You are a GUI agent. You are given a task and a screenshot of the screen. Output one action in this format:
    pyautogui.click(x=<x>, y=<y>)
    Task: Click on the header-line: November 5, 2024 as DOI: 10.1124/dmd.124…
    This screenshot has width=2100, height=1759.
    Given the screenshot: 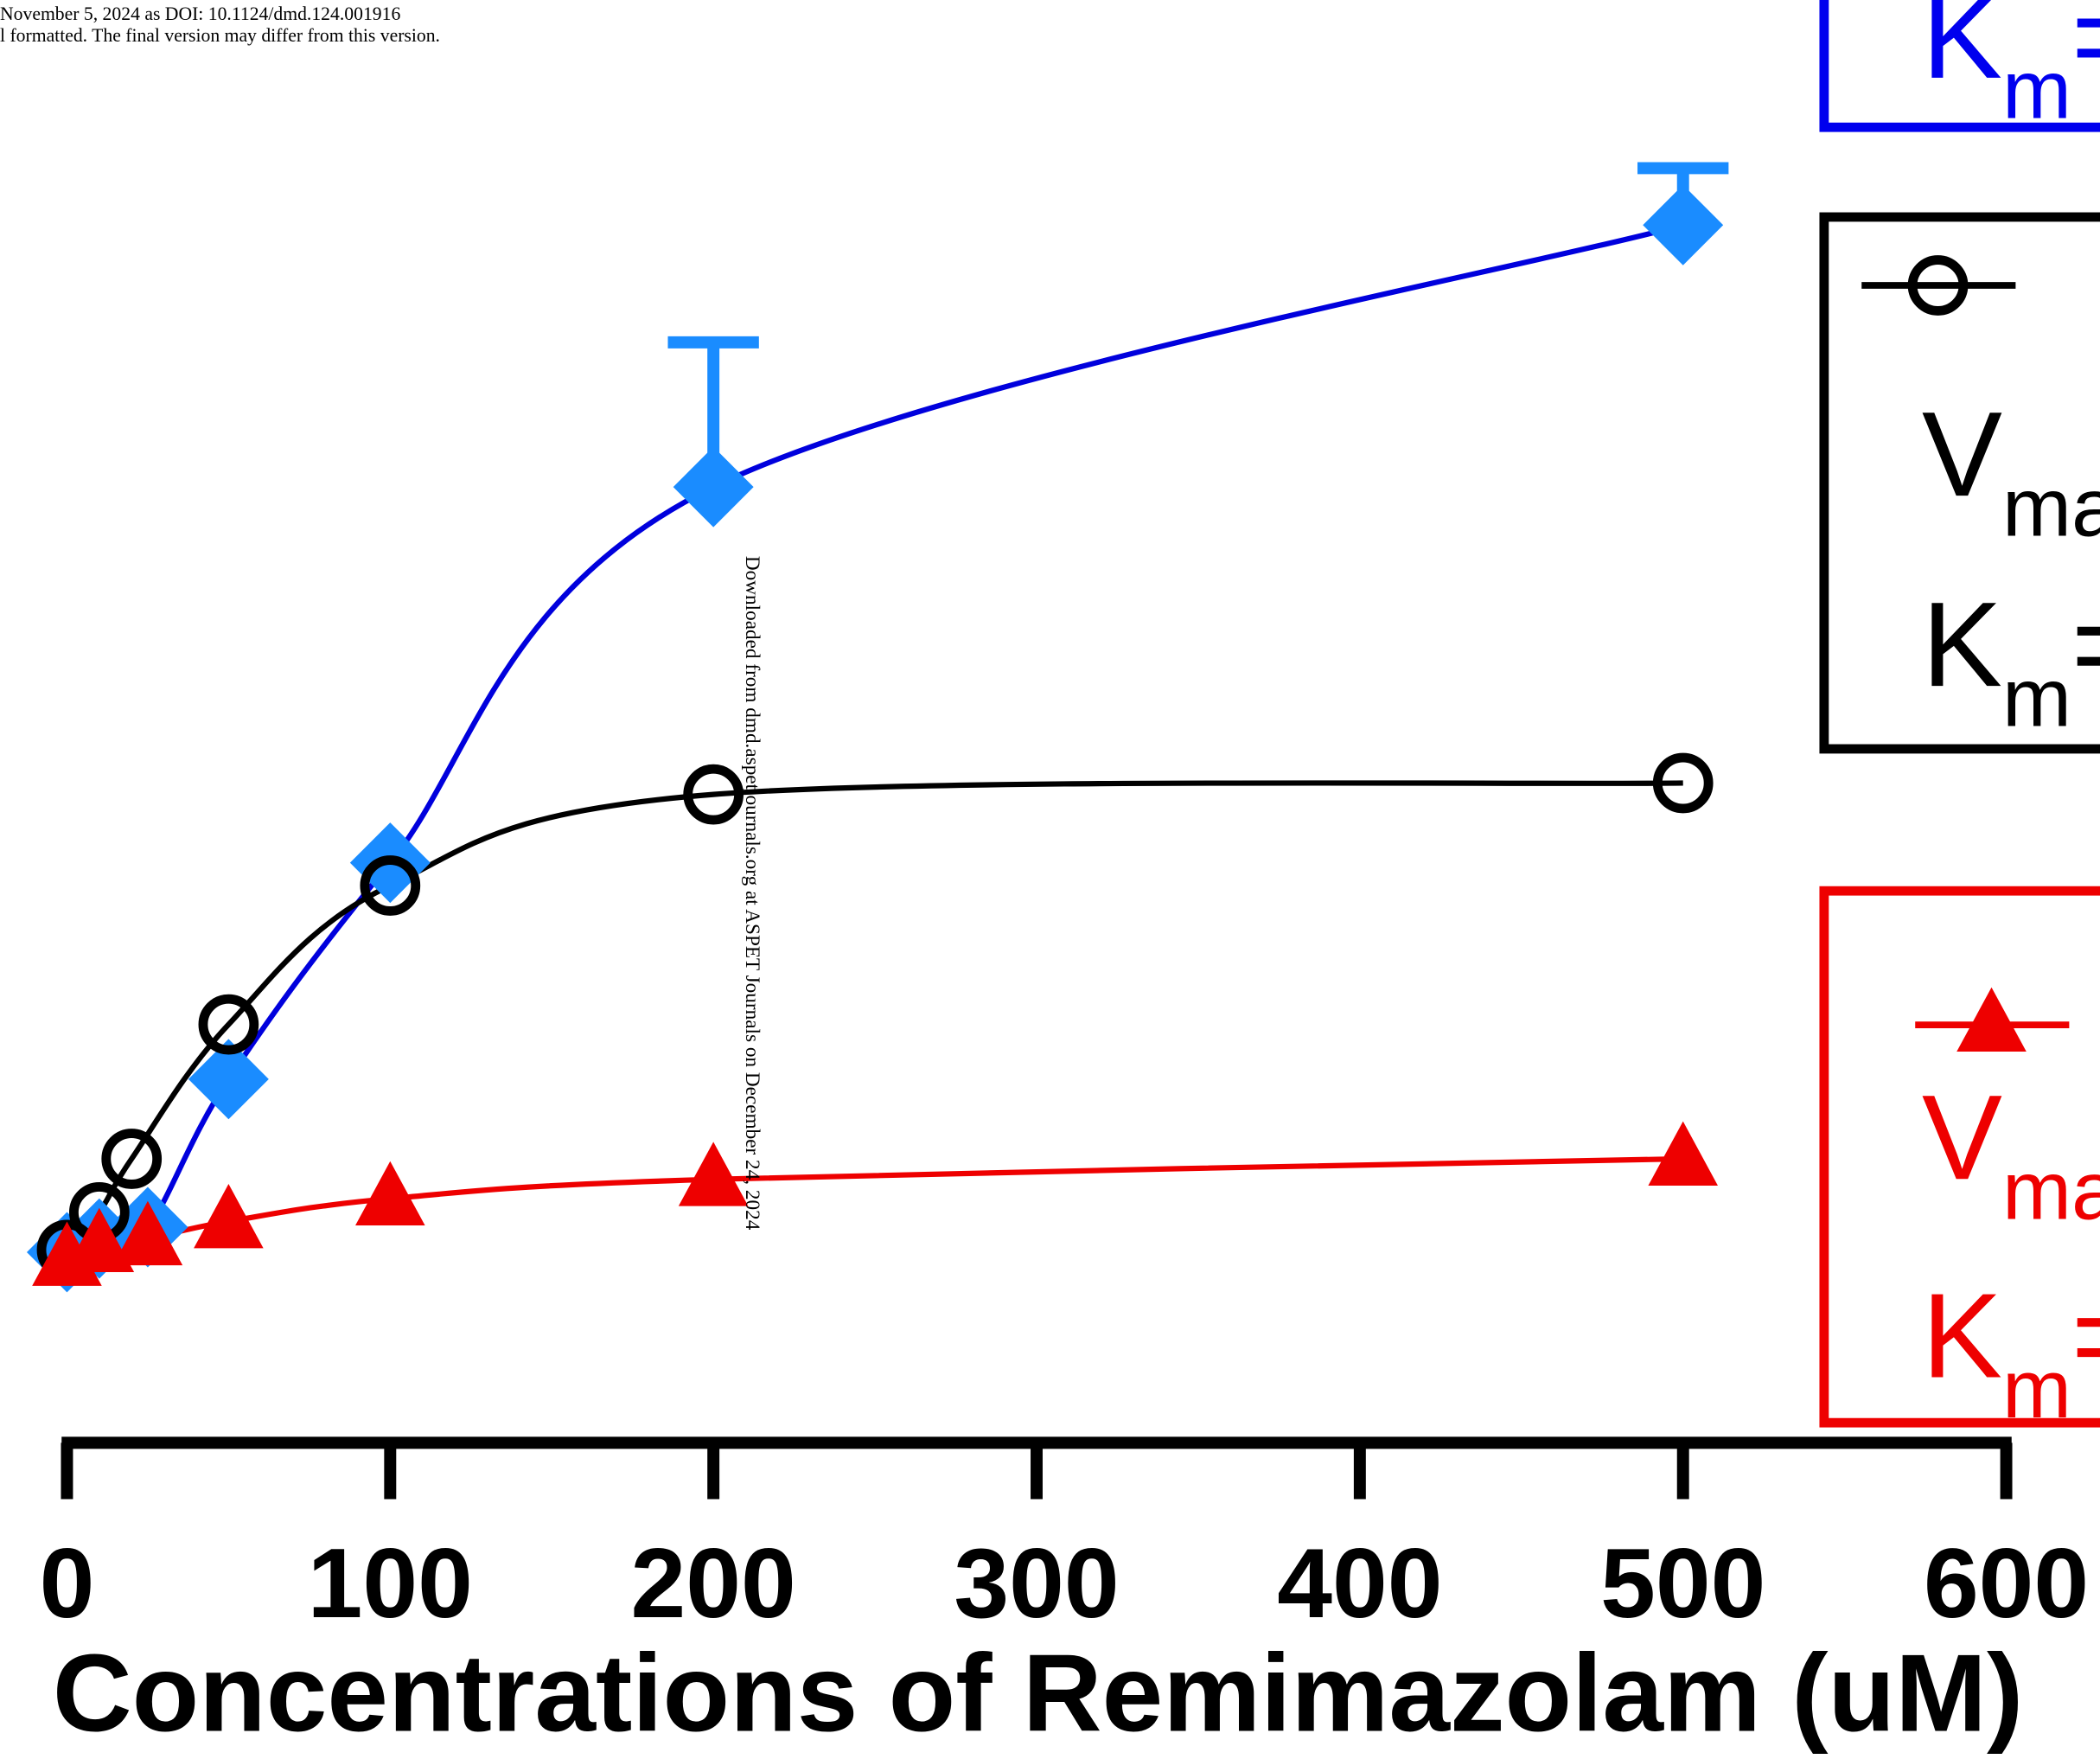 What is the action you would take?
    pyautogui.click(x=200, y=14)
    